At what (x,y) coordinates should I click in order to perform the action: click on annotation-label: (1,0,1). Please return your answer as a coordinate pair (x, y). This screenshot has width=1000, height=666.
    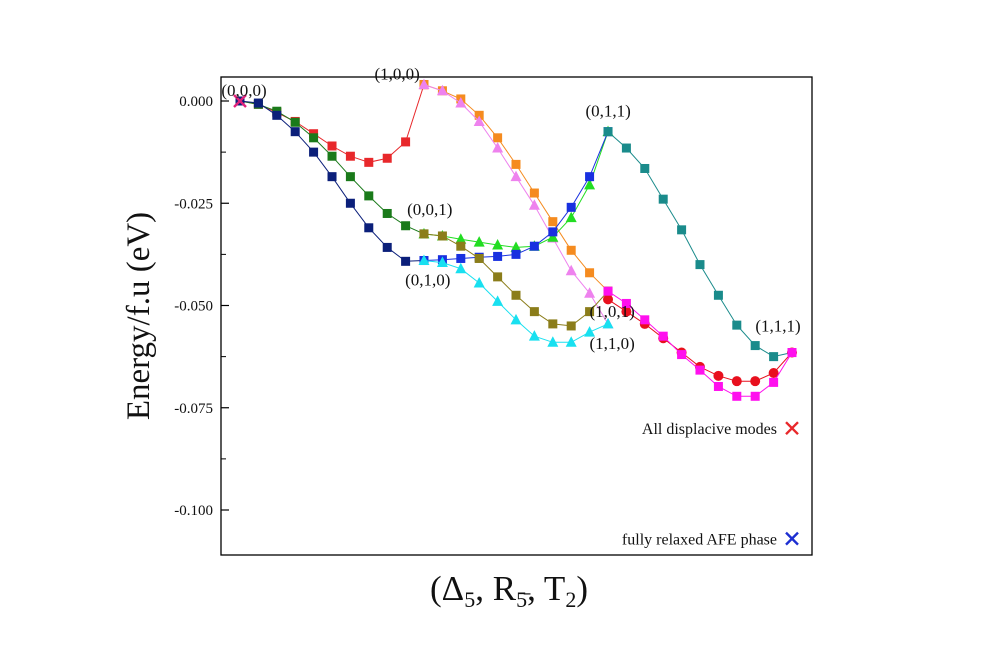
    Looking at the image, I should click on (612, 311).